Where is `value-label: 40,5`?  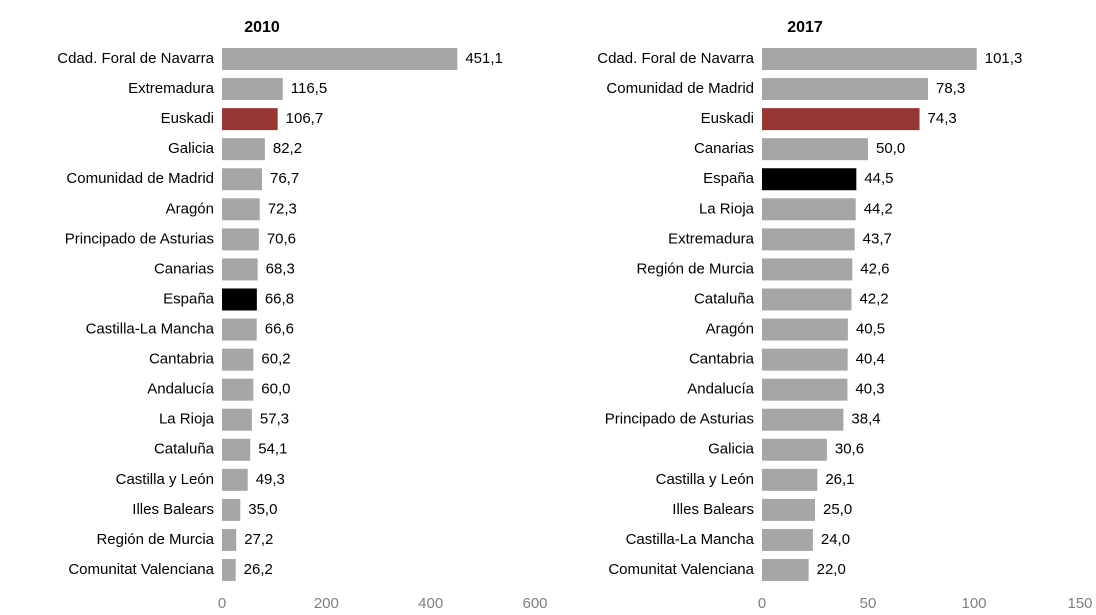
value-label: 40,5 is located at coordinates (870, 329).